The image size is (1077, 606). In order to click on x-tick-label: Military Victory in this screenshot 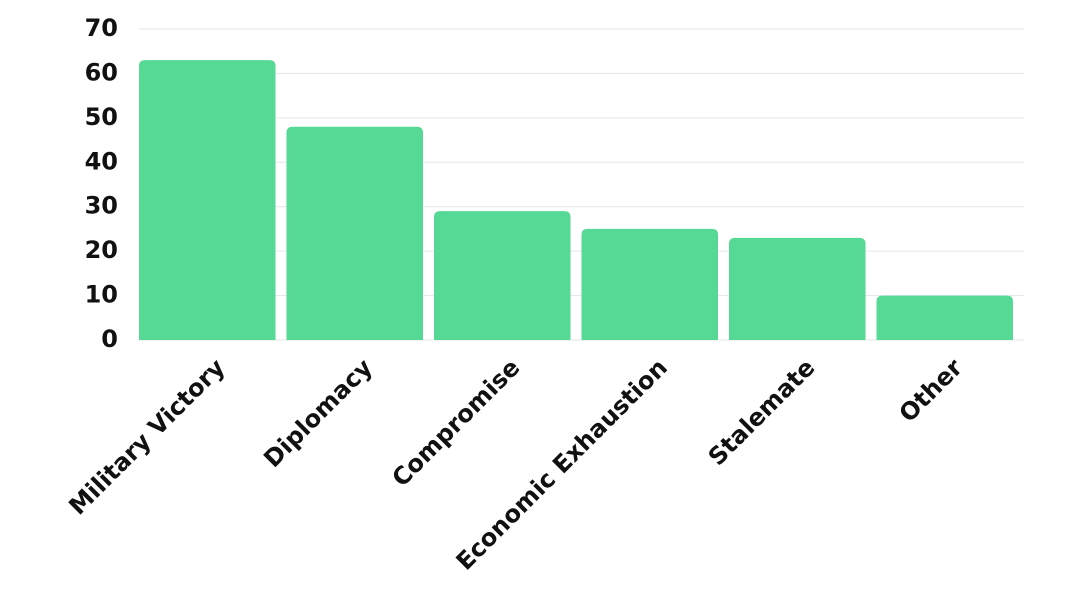, I will do `click(146, 436)`.